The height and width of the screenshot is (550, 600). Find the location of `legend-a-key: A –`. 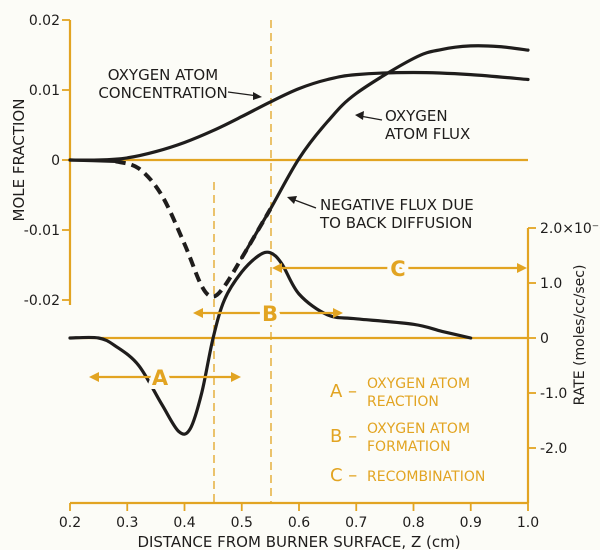

legend-a-key: A – is located at coordinates (343, 391).